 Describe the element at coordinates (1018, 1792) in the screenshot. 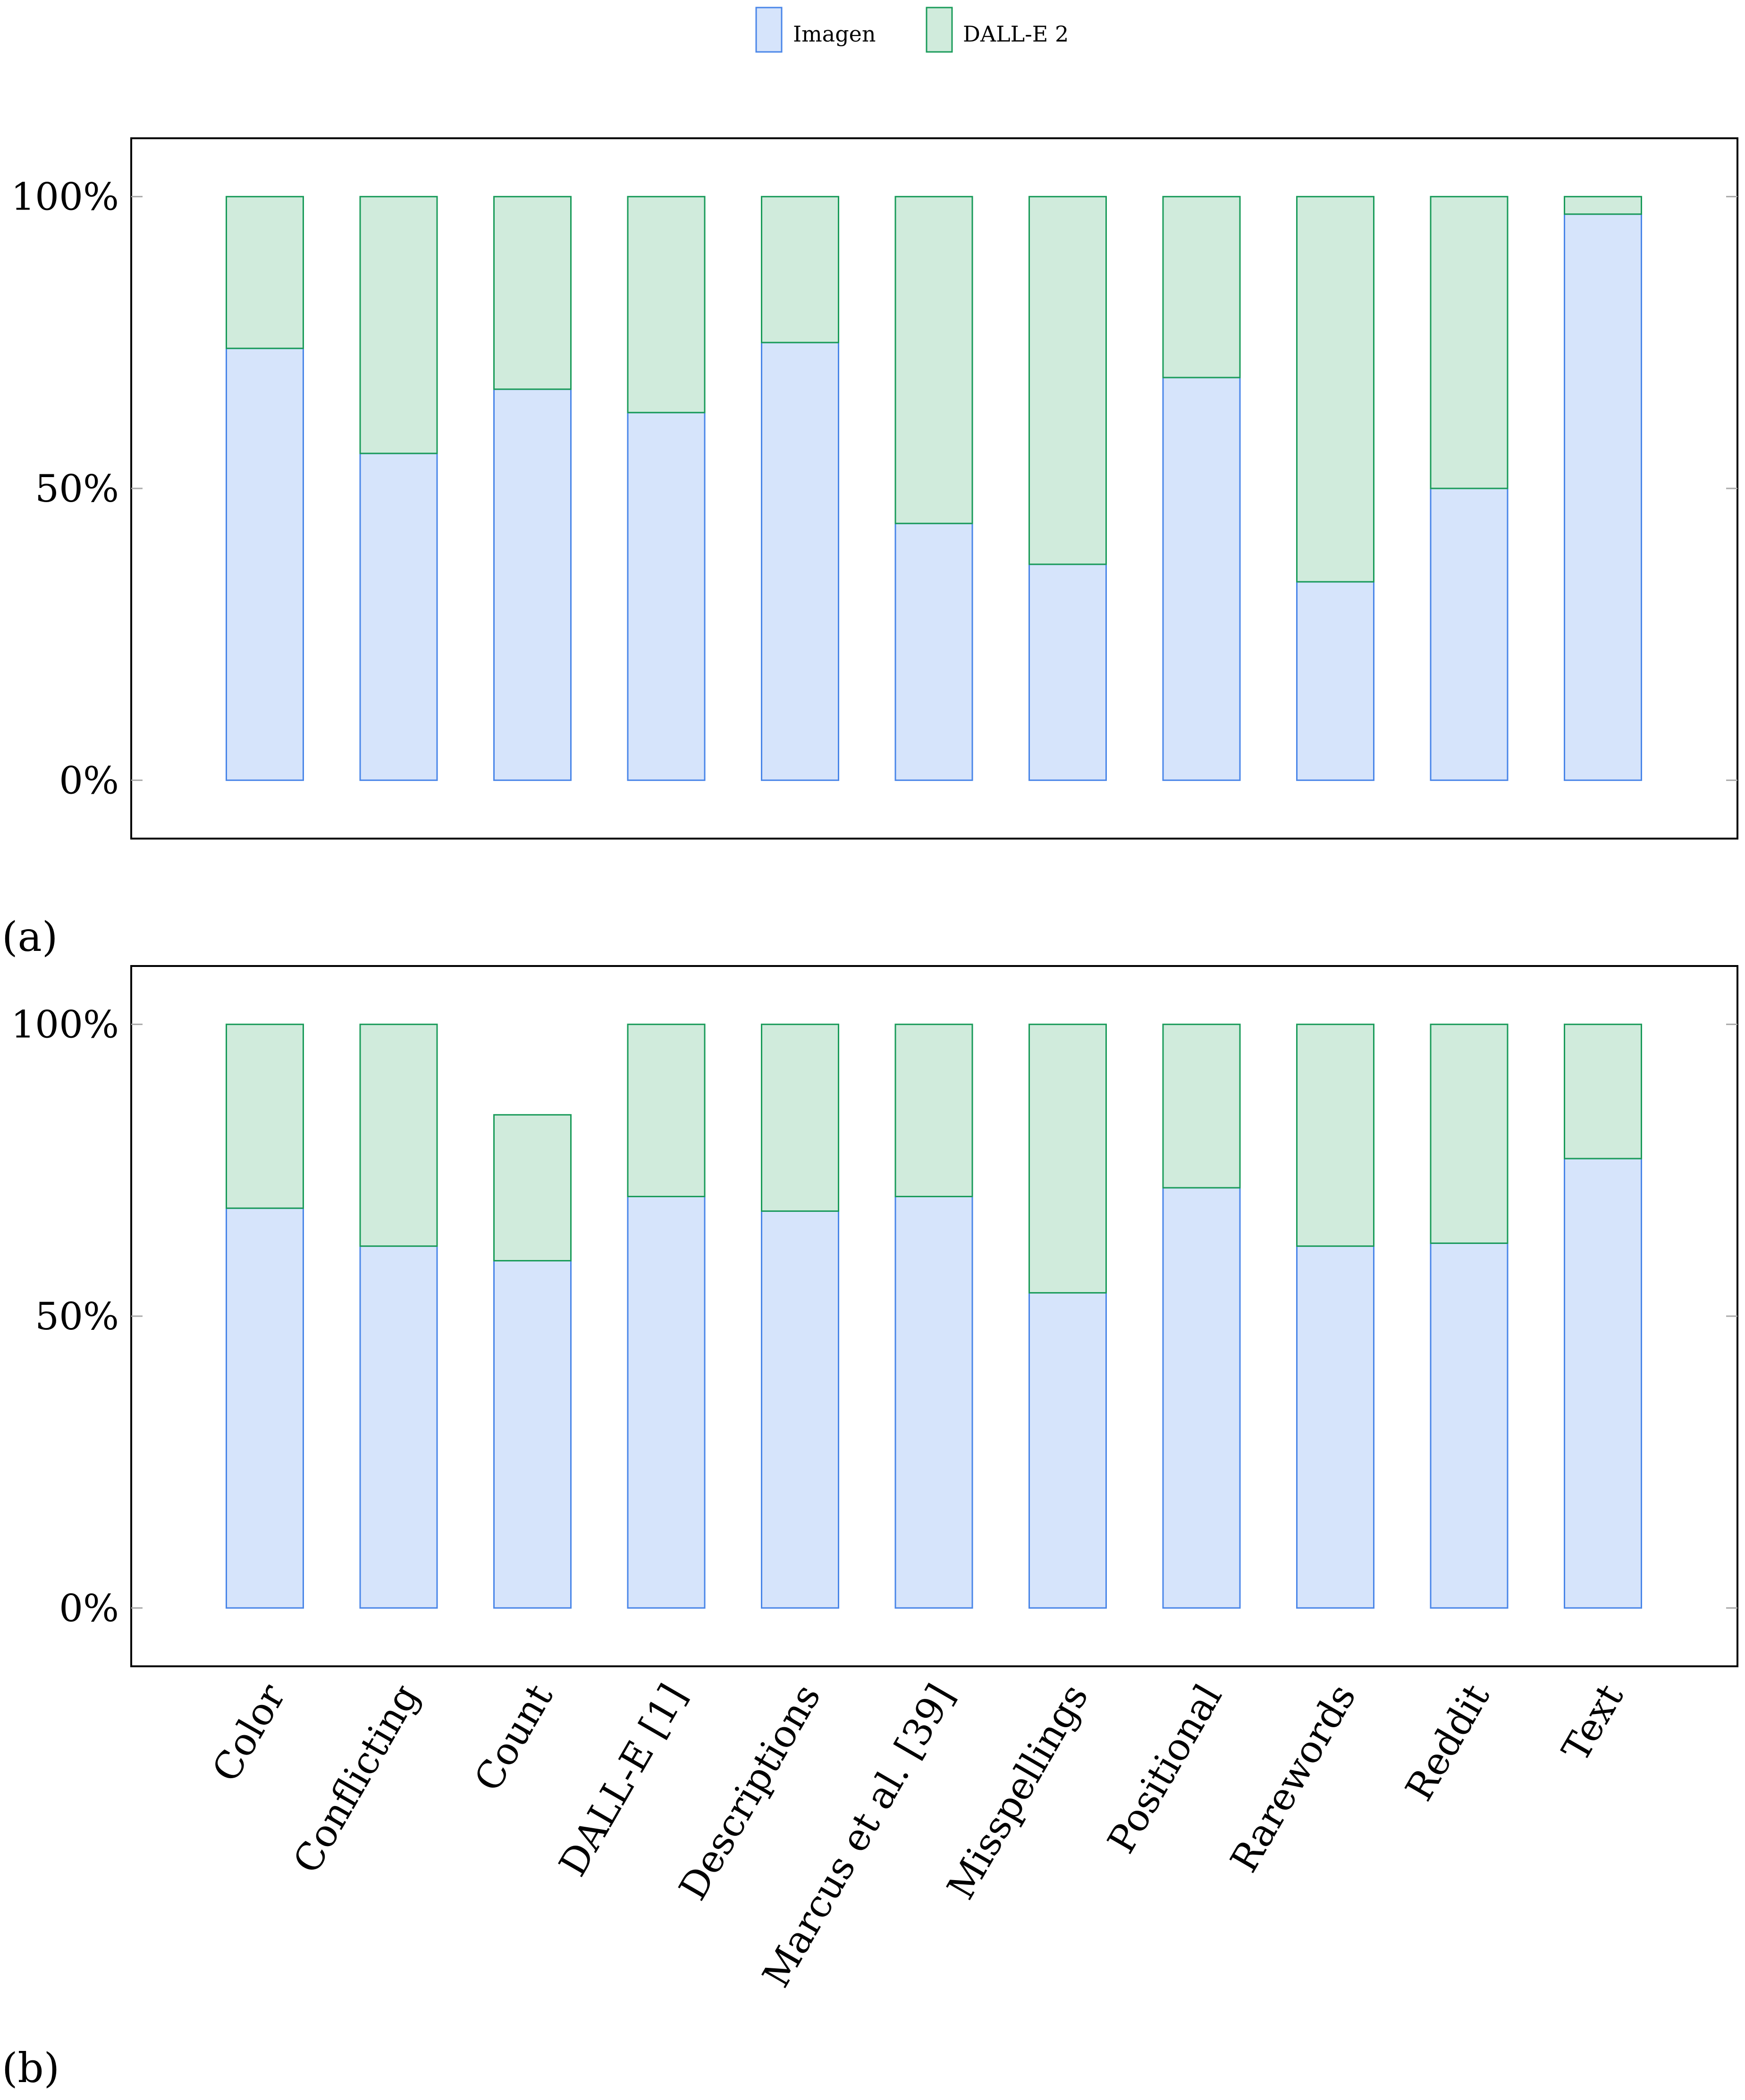

I see `x-tick-label: Misspellings` at that location.